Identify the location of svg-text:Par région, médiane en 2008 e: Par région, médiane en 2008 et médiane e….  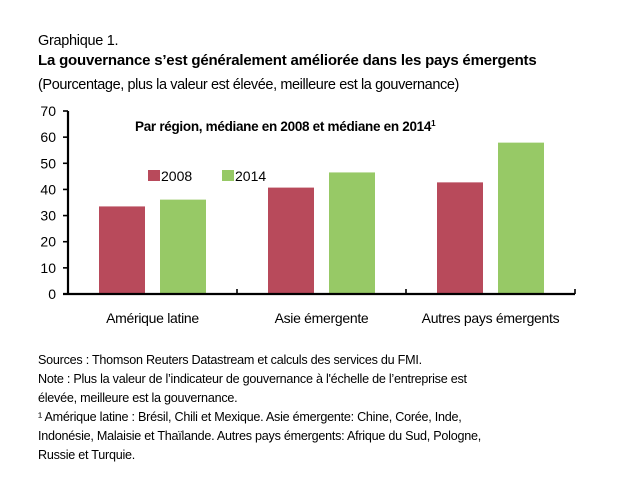
(285, 126).